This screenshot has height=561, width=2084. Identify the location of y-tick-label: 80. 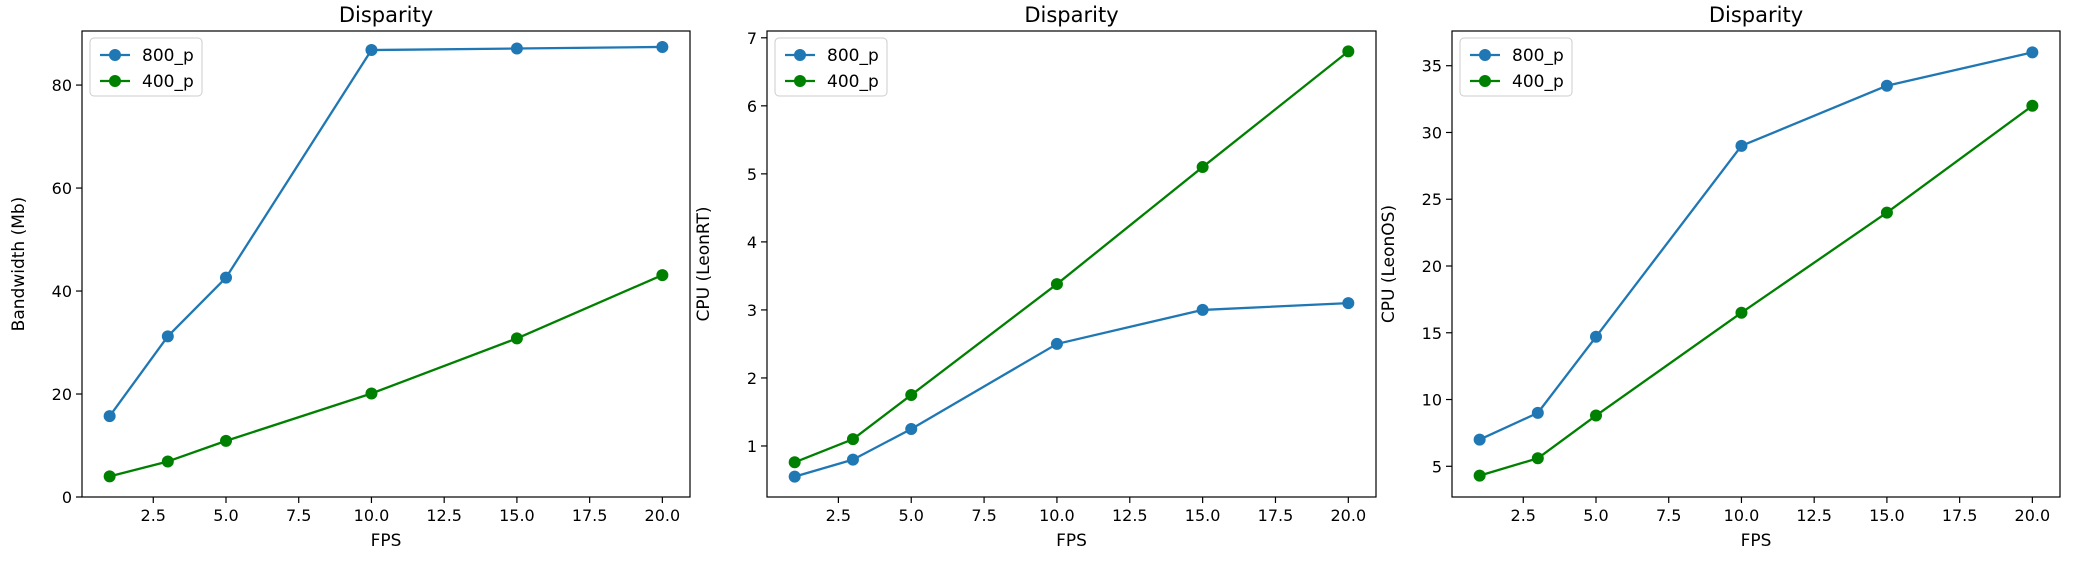
(62, 85).